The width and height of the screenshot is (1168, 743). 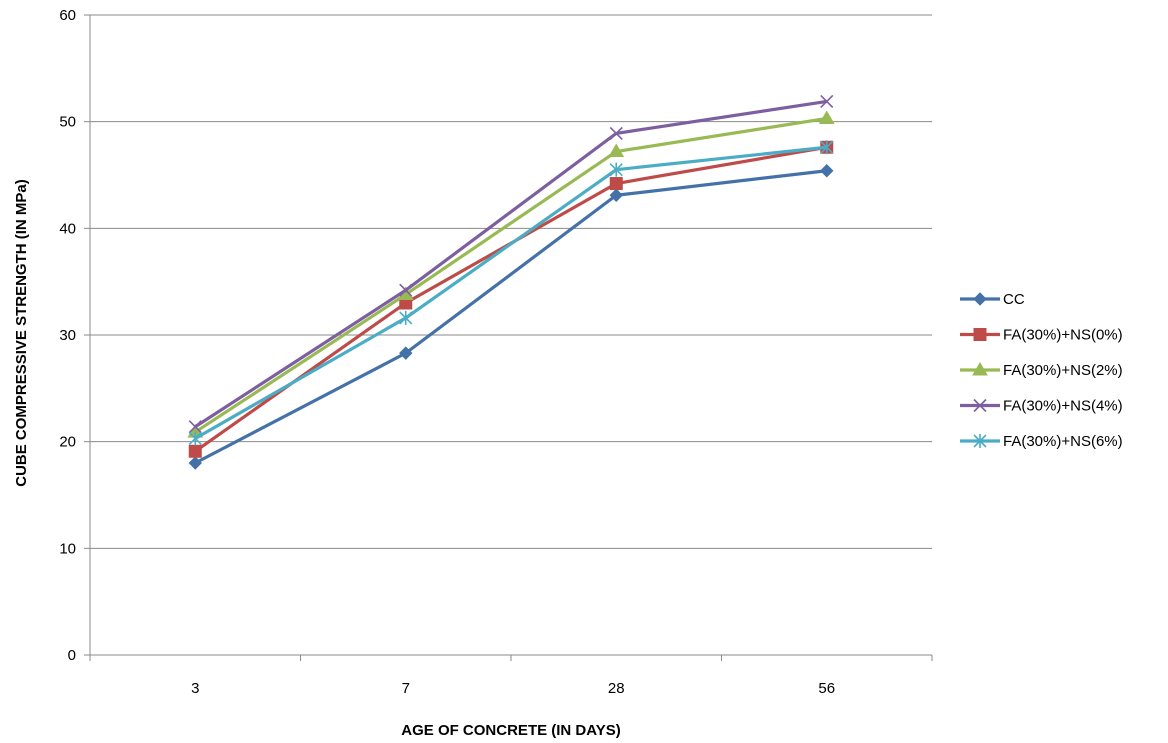 What do you see at coordinates (1063, 406) in the screenshot?
I see `legend-label: FA(30%)+NS(4%)` at bounding box center [1063, 406].